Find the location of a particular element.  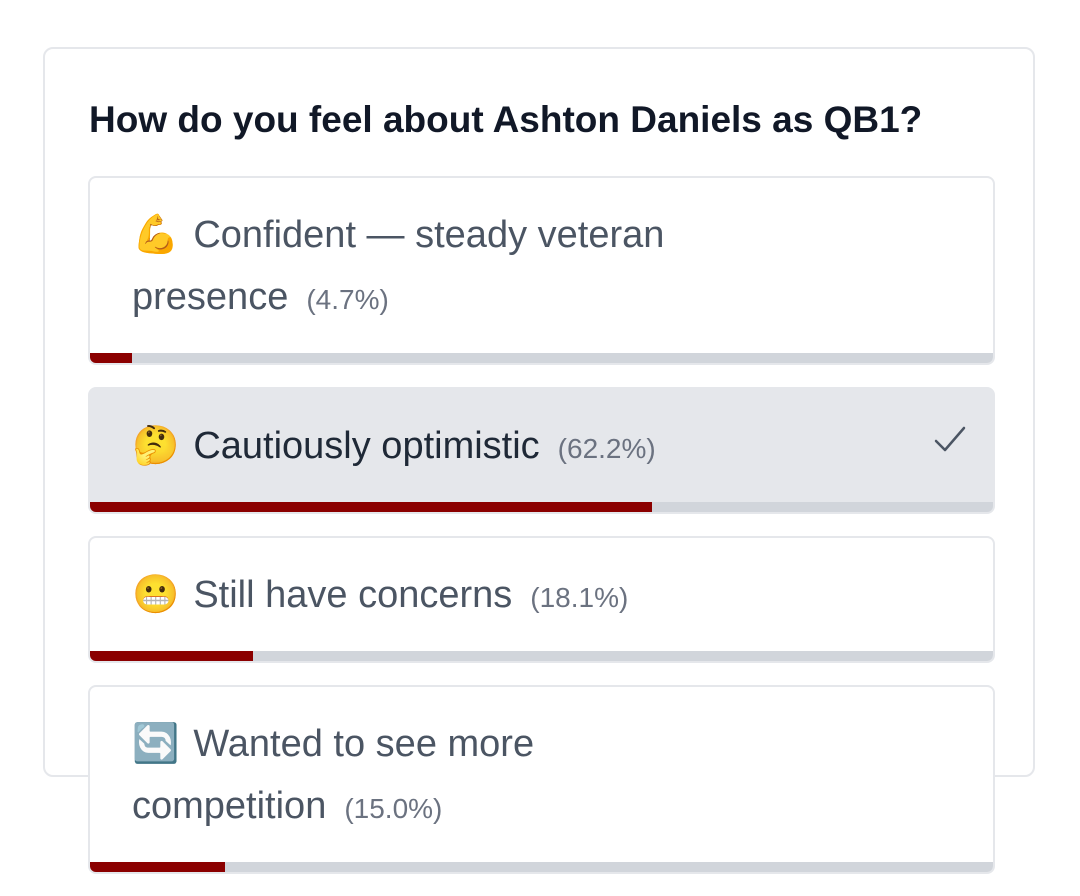

option-text: 🤔 Cautiously optimistic (62.2%) is located at coordinates (462, 447).